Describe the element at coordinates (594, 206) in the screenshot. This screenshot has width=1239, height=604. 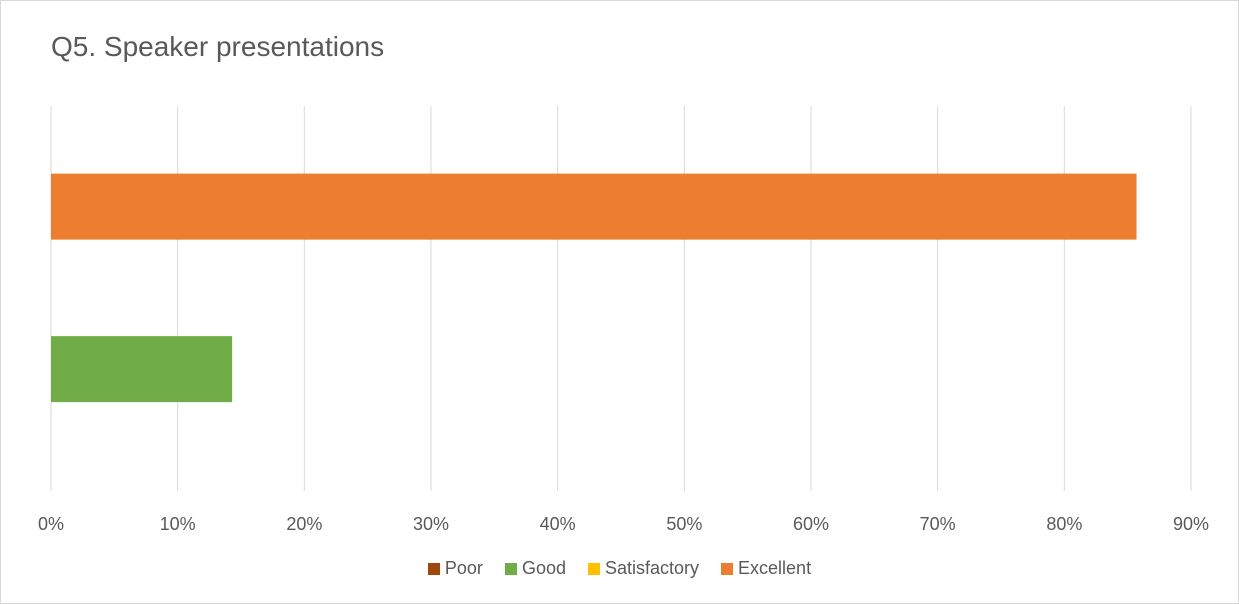
I see `bar-excellent` at that location.